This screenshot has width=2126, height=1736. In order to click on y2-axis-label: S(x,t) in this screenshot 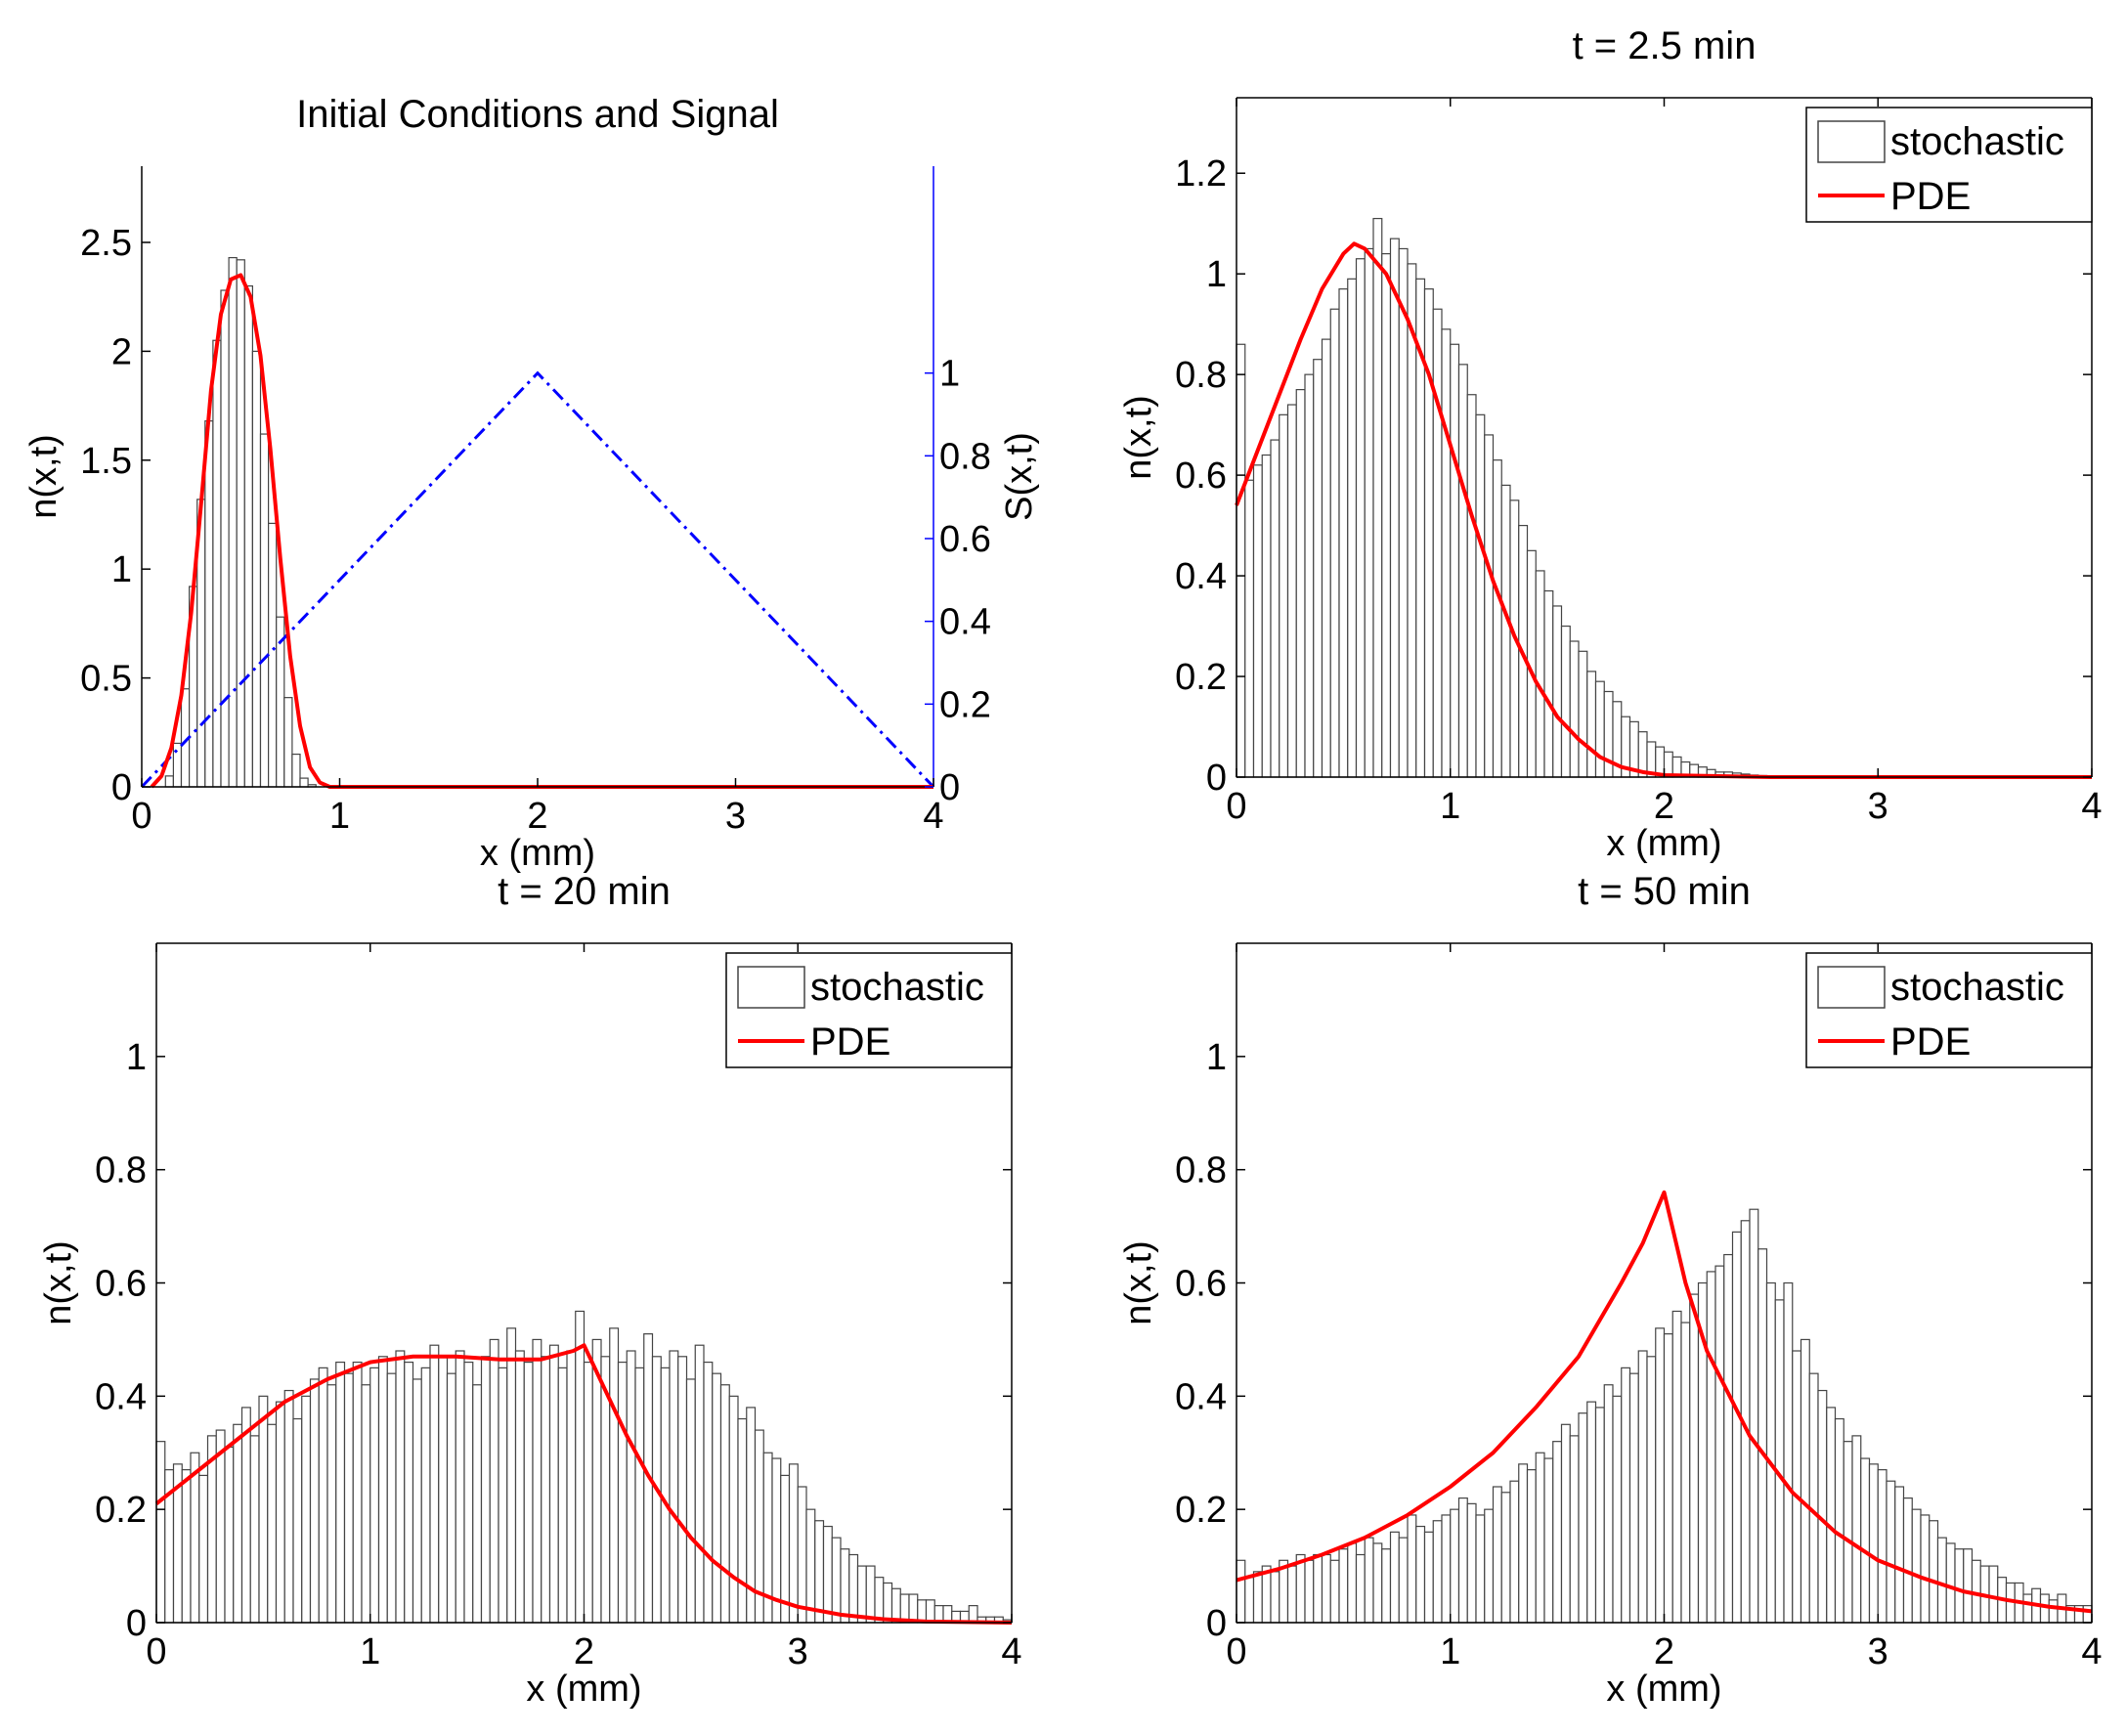, I will do `click(1020, 476)`.